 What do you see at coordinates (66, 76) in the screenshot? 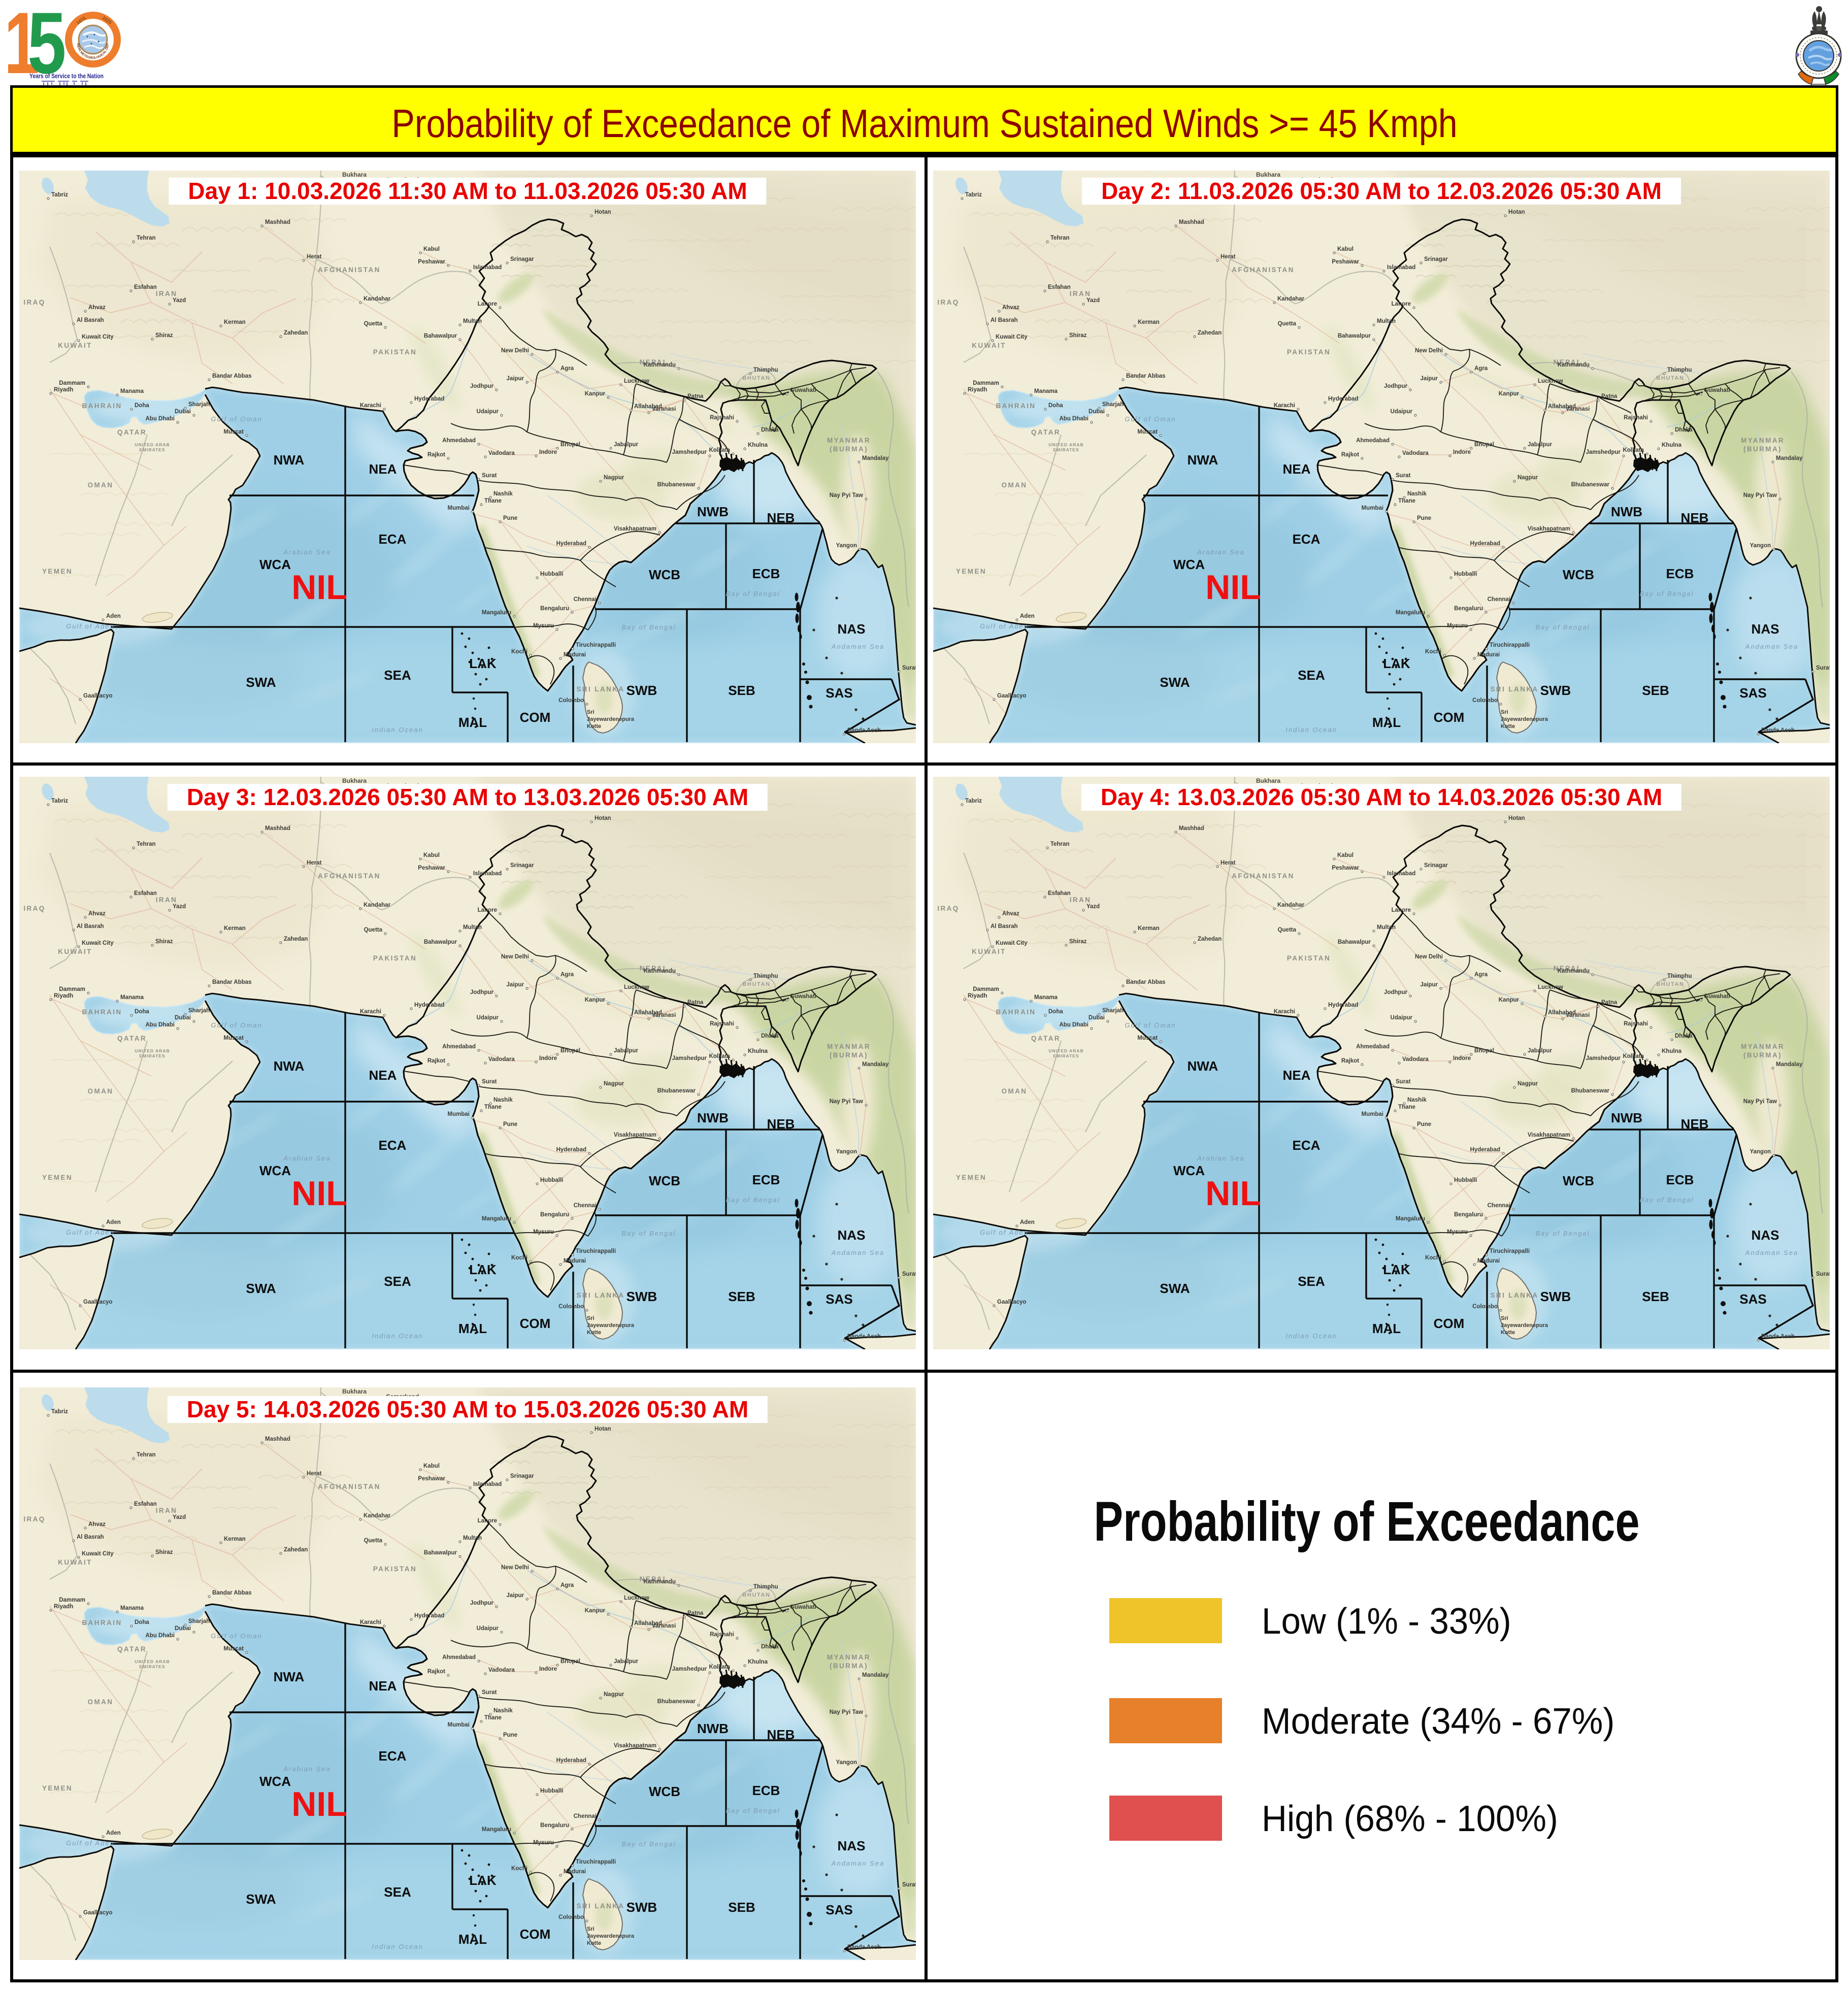
I see `svg-text: Years of Service to the Nation` at bounding box center [66, 76].